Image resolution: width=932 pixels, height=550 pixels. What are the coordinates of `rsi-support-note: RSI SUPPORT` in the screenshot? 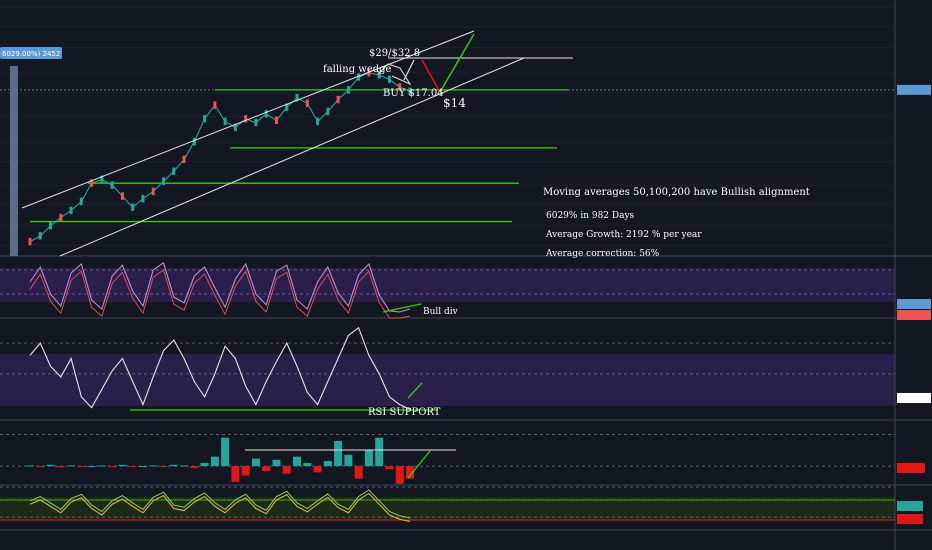 It's located at (404, 412).